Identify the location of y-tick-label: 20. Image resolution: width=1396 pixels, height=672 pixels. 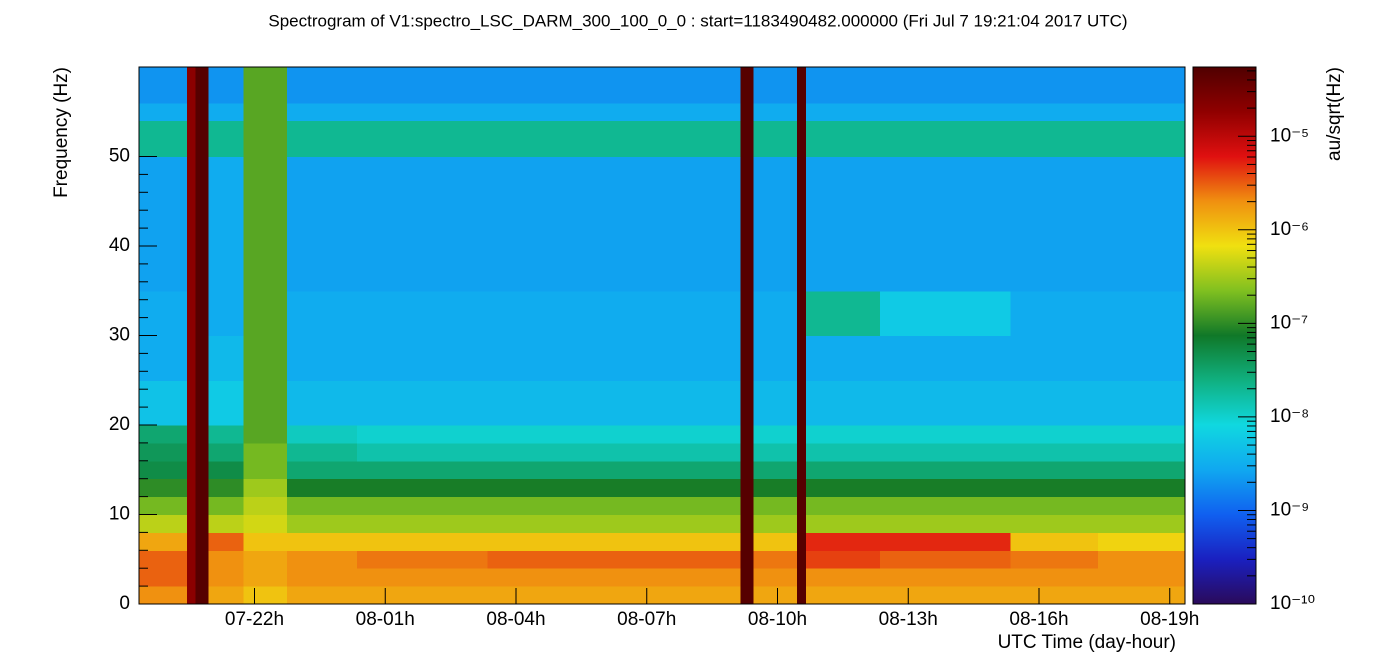
(119, 424).